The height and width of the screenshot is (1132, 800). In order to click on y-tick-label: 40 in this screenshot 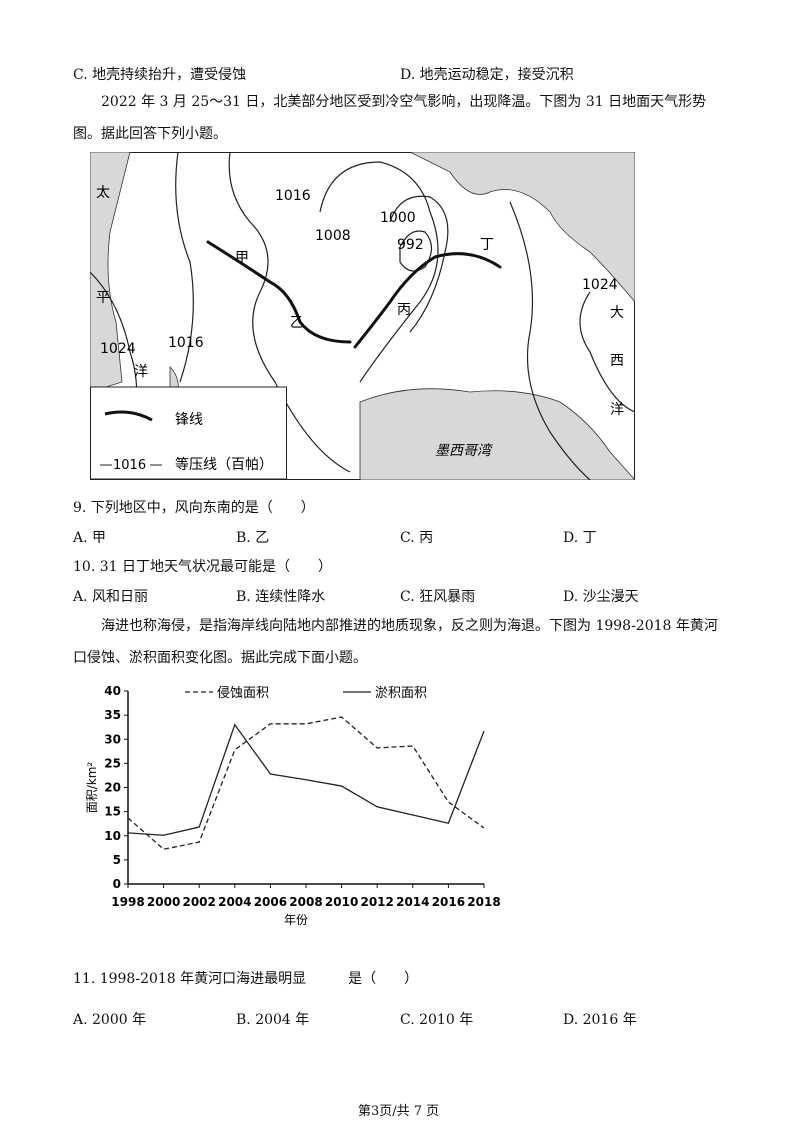, I will do `click(112, 691)`.